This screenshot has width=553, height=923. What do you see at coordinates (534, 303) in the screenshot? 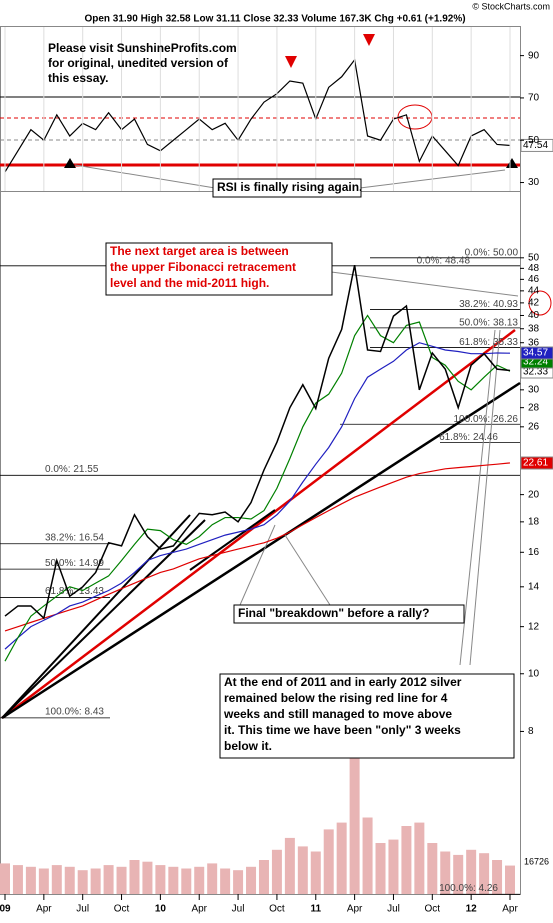
I see `y-tick-label: 42` at bounding box center [534, 303].